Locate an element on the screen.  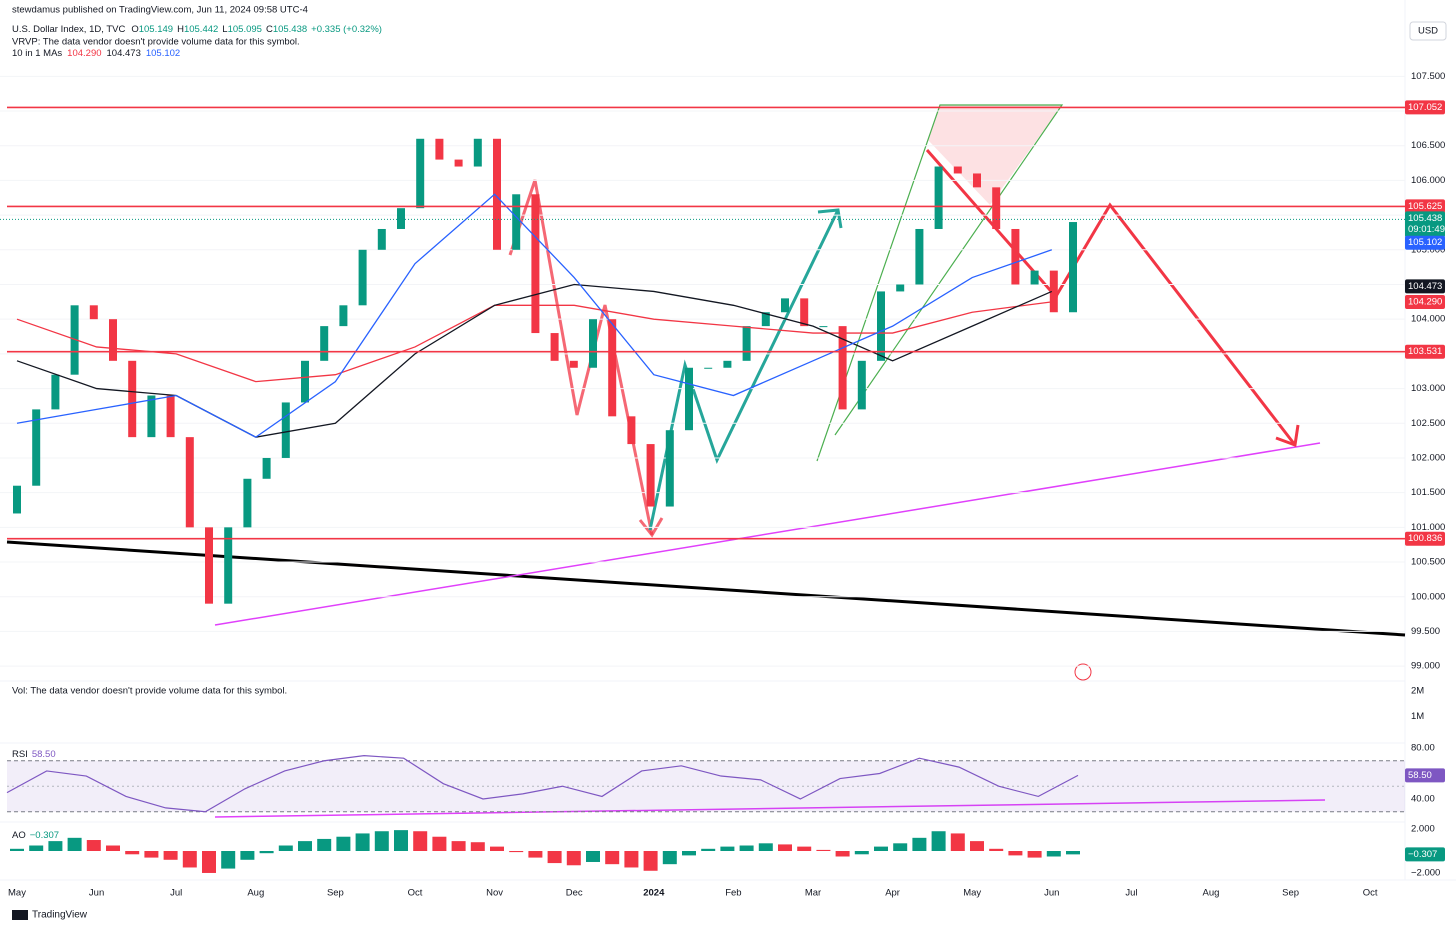
moving-average is located at coordinates (534, 342).